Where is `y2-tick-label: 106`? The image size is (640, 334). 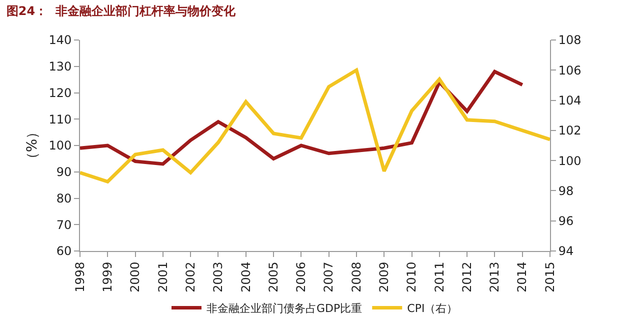
y2-tick-label: 106 is located at coordinates (570, 70).